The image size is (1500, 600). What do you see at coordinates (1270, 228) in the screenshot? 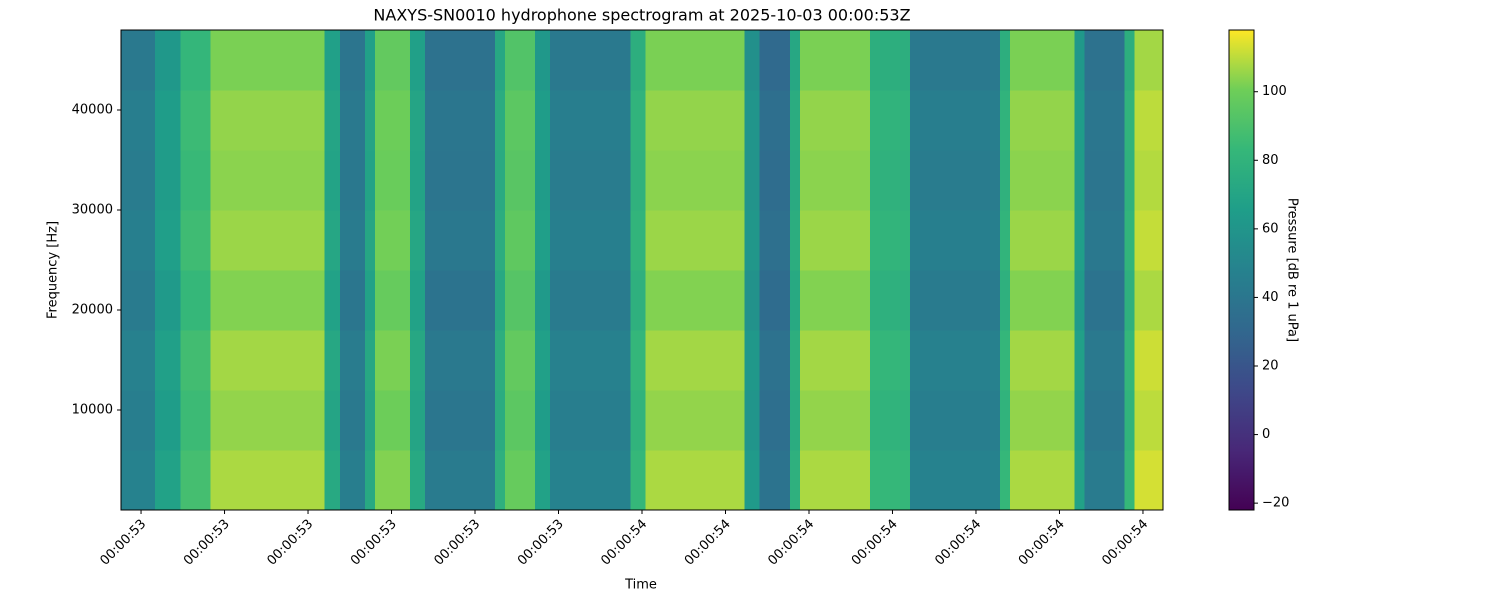
I see `colorbar-tick-label: 60` at bounding box center [1270, 228].